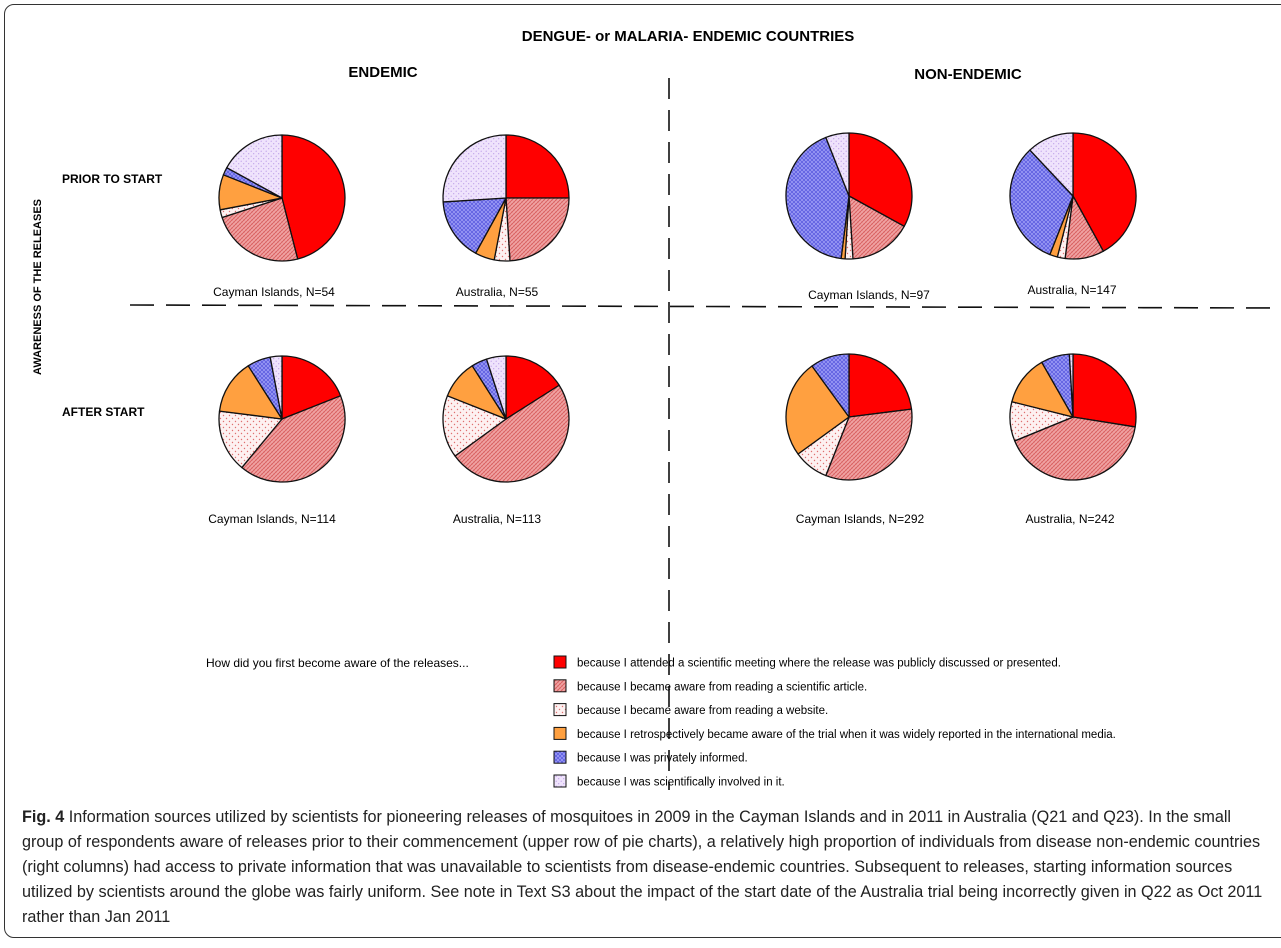 This screenshot has height=948, width=1281. Describe the element at coordinates (662, 759) in the screenshot. I see `legend-label: because I was privately informed.` at that location.